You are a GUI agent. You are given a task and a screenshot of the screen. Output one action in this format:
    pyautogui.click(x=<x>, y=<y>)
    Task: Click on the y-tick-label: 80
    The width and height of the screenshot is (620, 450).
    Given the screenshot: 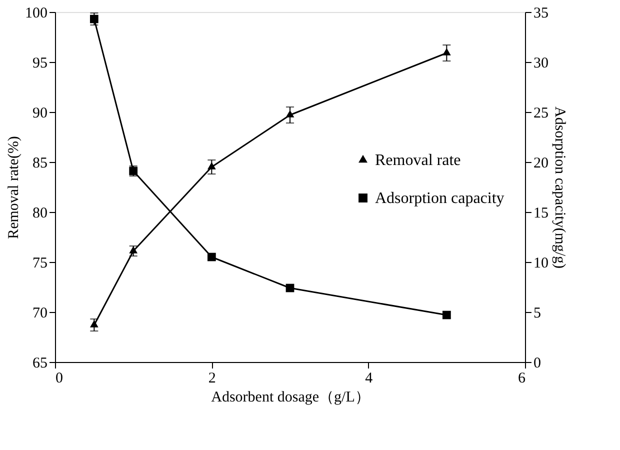 What is the action you would take?
    pyautogui.click(x=40, y=214)
    